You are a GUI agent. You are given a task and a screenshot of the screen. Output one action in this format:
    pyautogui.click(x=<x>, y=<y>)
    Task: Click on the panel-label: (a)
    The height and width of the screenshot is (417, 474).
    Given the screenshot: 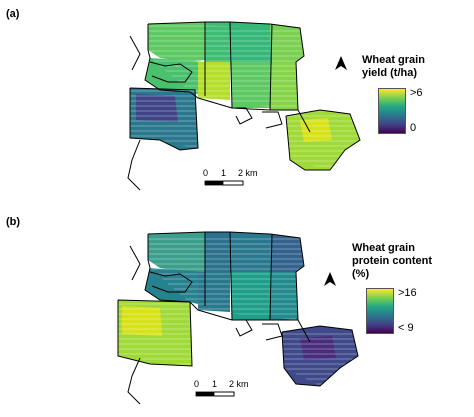 What is the action you would take?
    pyautogui.click(x=13, y=14)
    